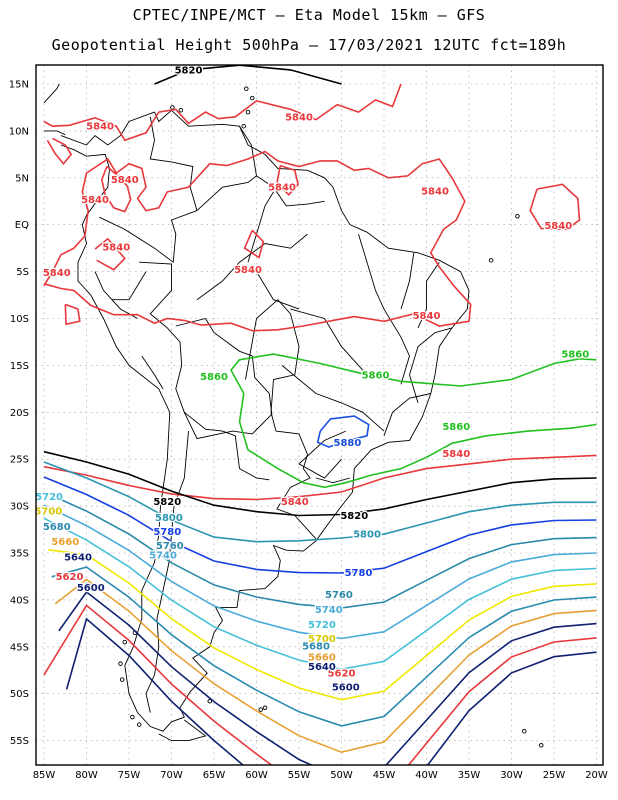 This screenshot has height=800, width=618. What do you see at coordinates (86, 775) in the screenshot?
I see `lon-label: 80W` at bounding box center [86, 775].